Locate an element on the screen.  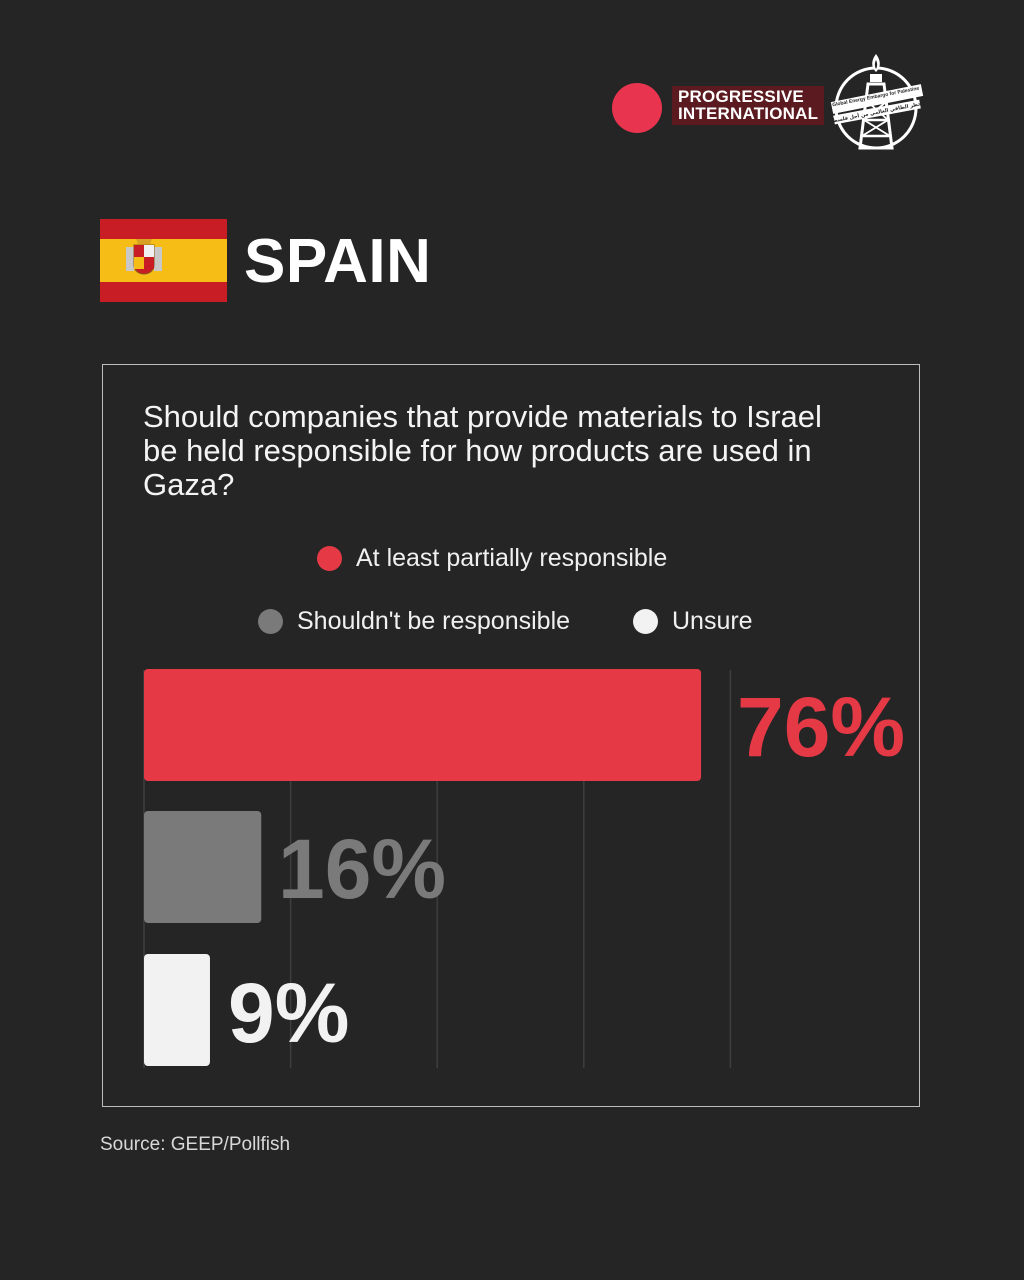
legend-item-unsure: Unsure is located at coordinates (693, 621).